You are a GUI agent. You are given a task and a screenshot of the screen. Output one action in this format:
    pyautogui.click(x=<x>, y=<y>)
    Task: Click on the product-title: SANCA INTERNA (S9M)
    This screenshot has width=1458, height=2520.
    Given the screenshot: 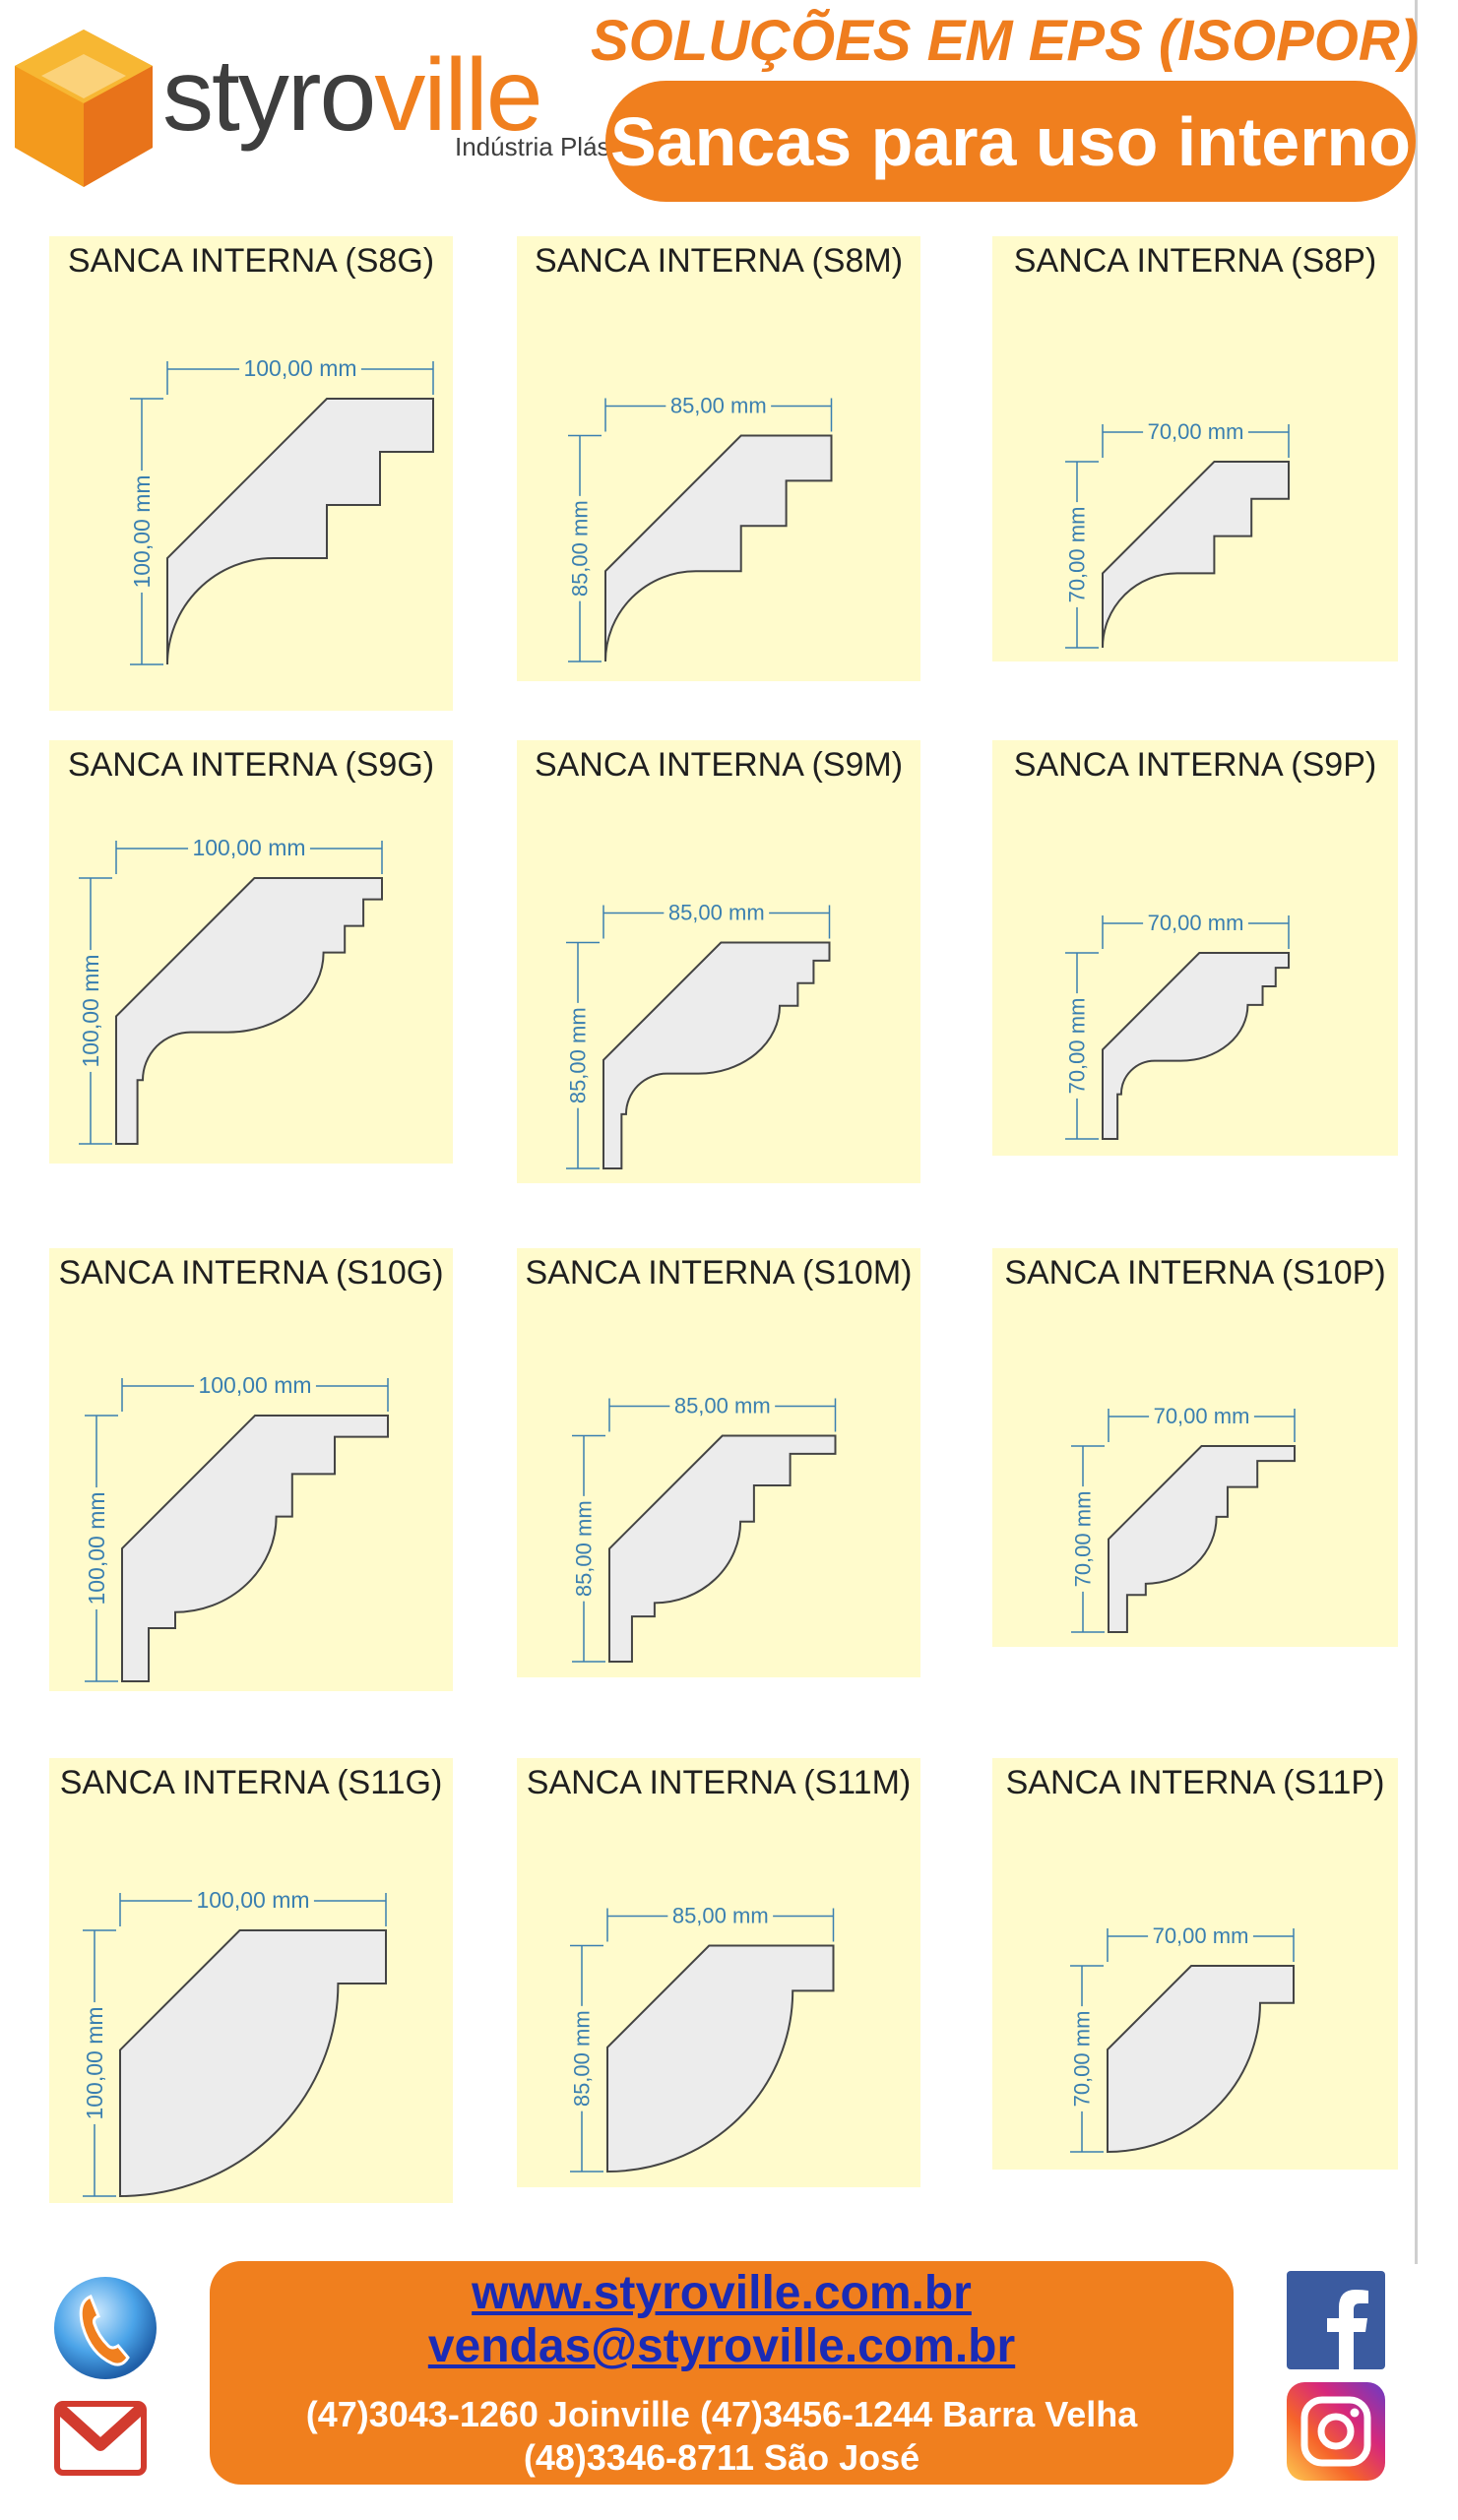 What is the action you would take?
    pyautogui.click(x=719, y=765)
    